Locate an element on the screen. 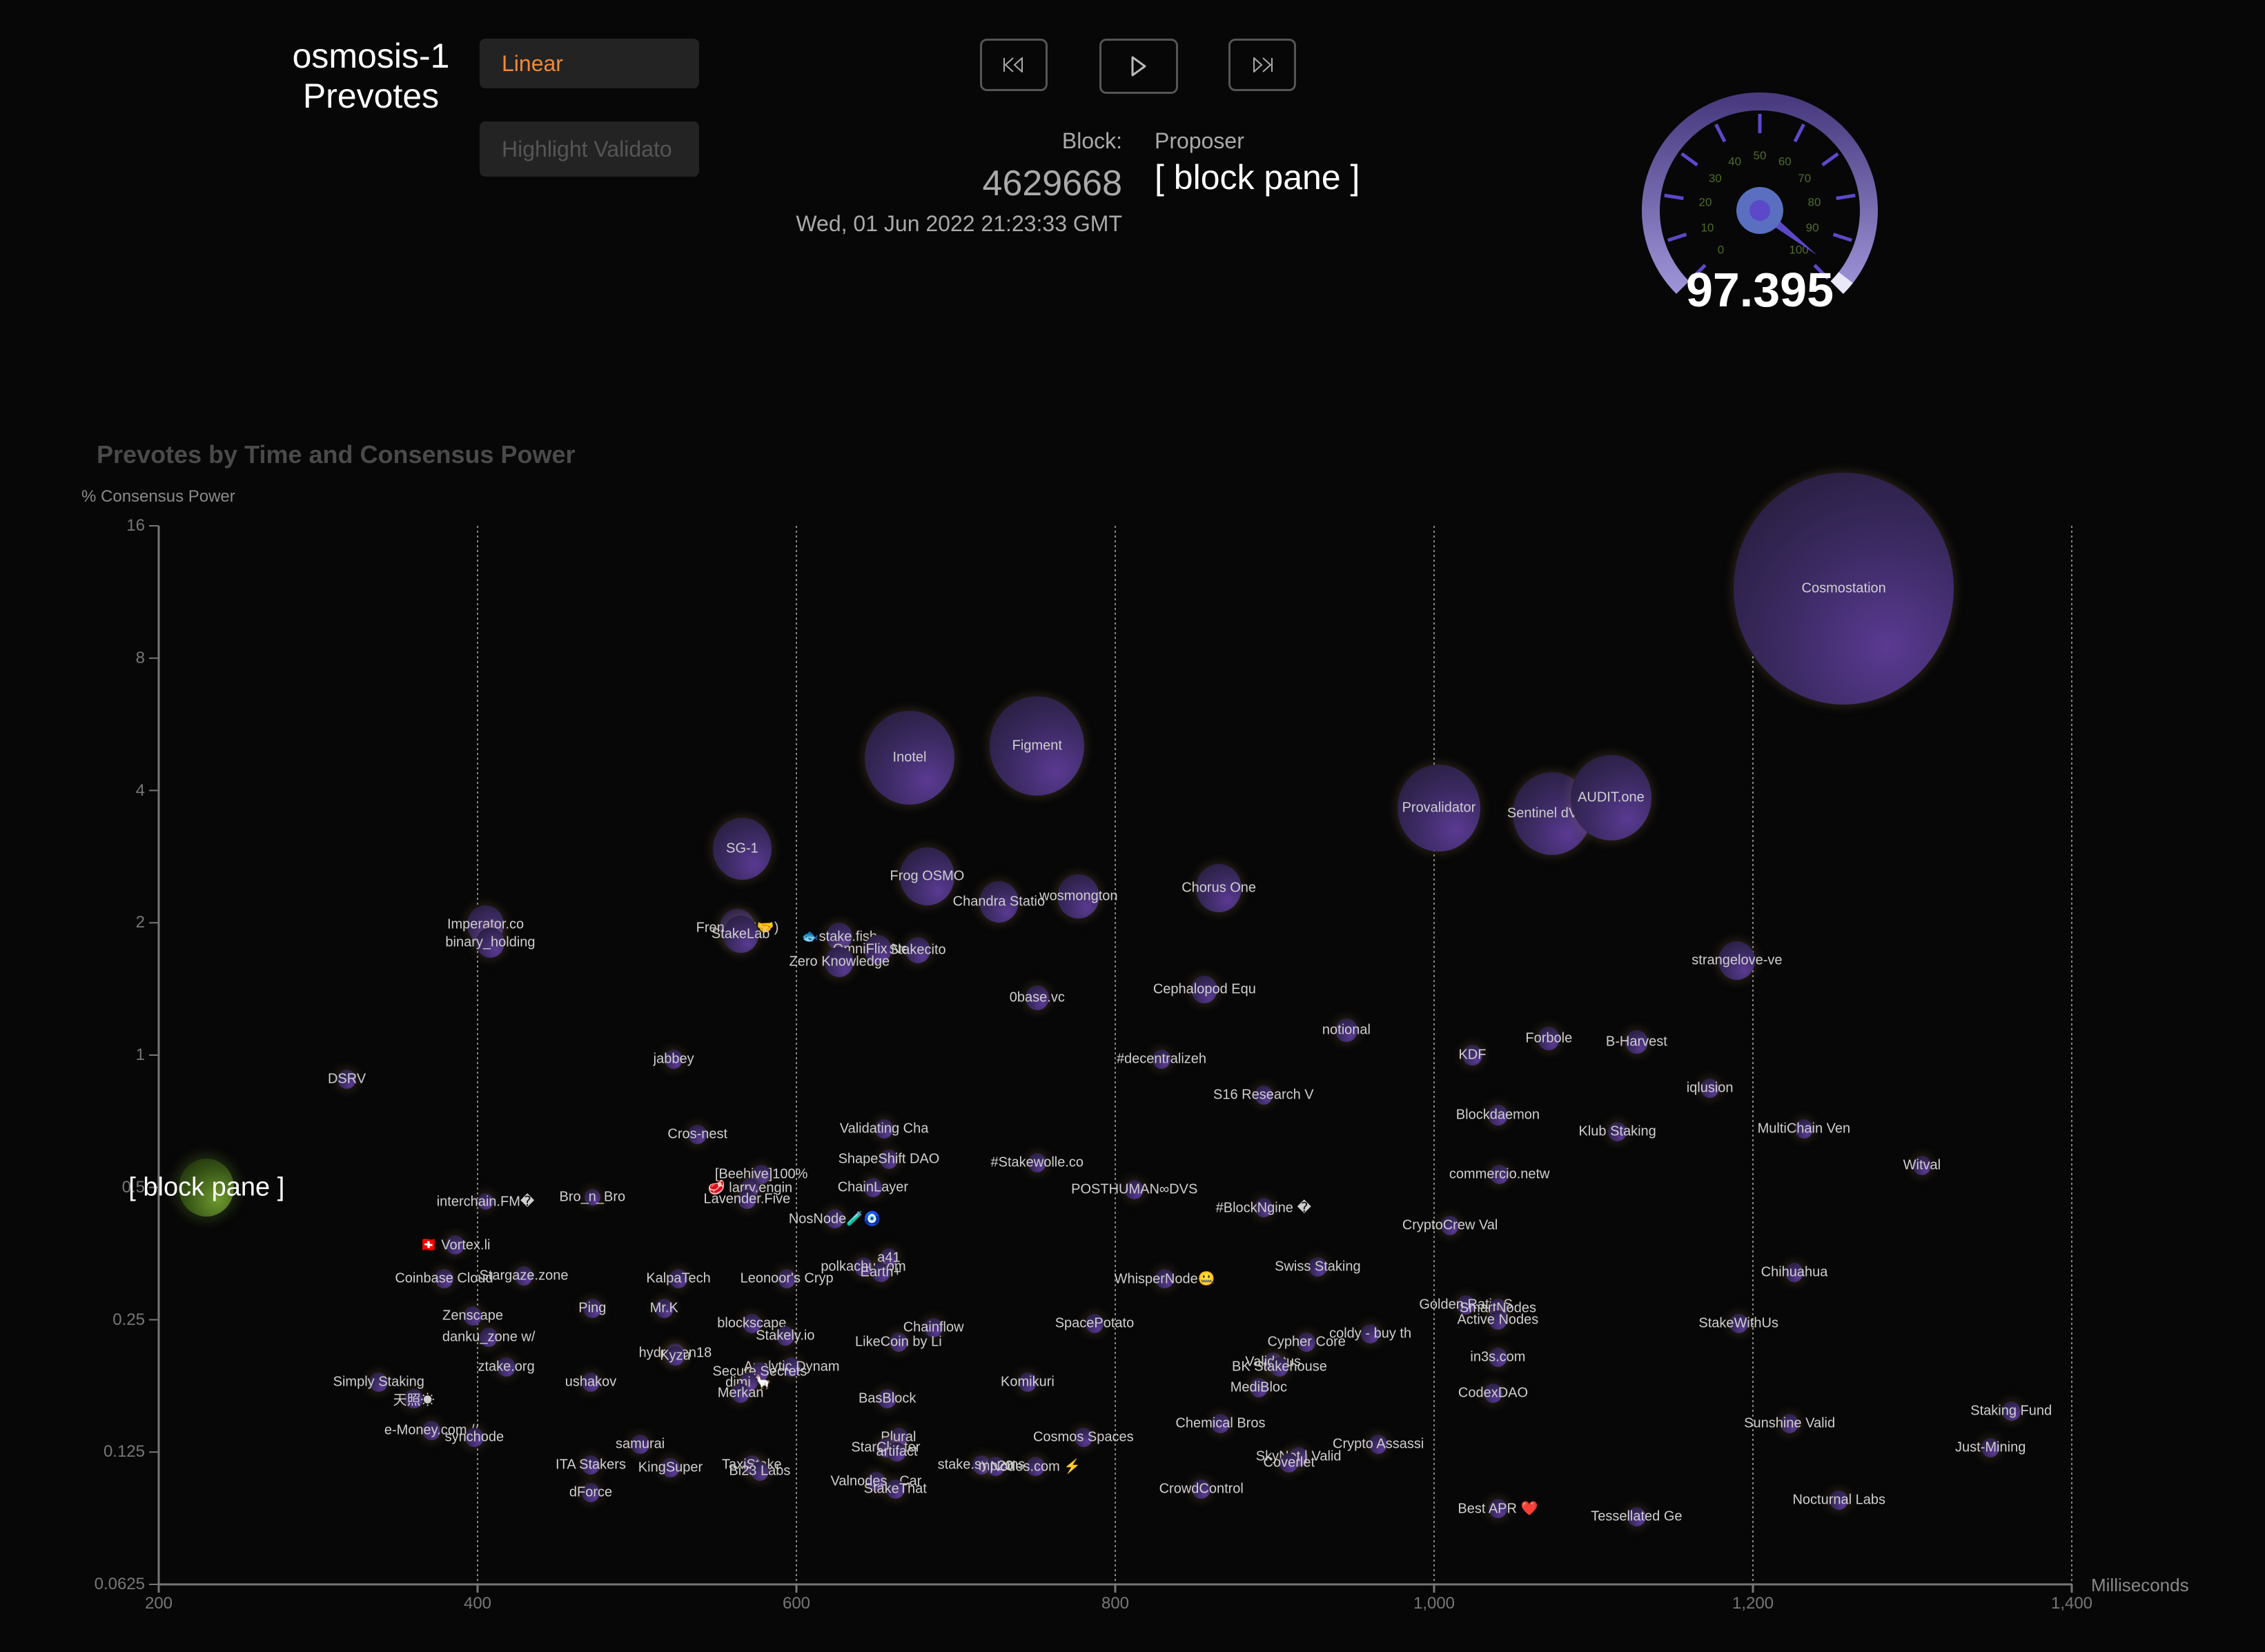 The height and width of the screenshot is (1652, 2265). skip-back-button is located at coordinates (1014, 65).